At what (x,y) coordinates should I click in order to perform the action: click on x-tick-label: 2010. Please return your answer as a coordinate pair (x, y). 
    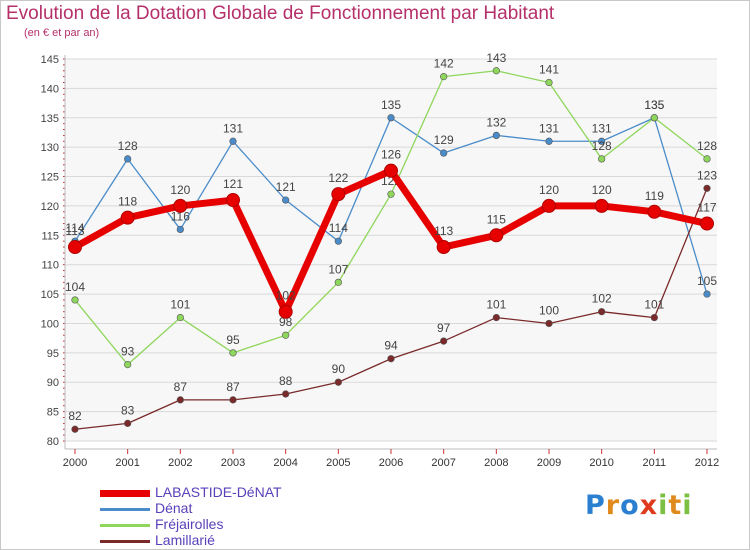
    Looking at the image, I should click on (601, 463).